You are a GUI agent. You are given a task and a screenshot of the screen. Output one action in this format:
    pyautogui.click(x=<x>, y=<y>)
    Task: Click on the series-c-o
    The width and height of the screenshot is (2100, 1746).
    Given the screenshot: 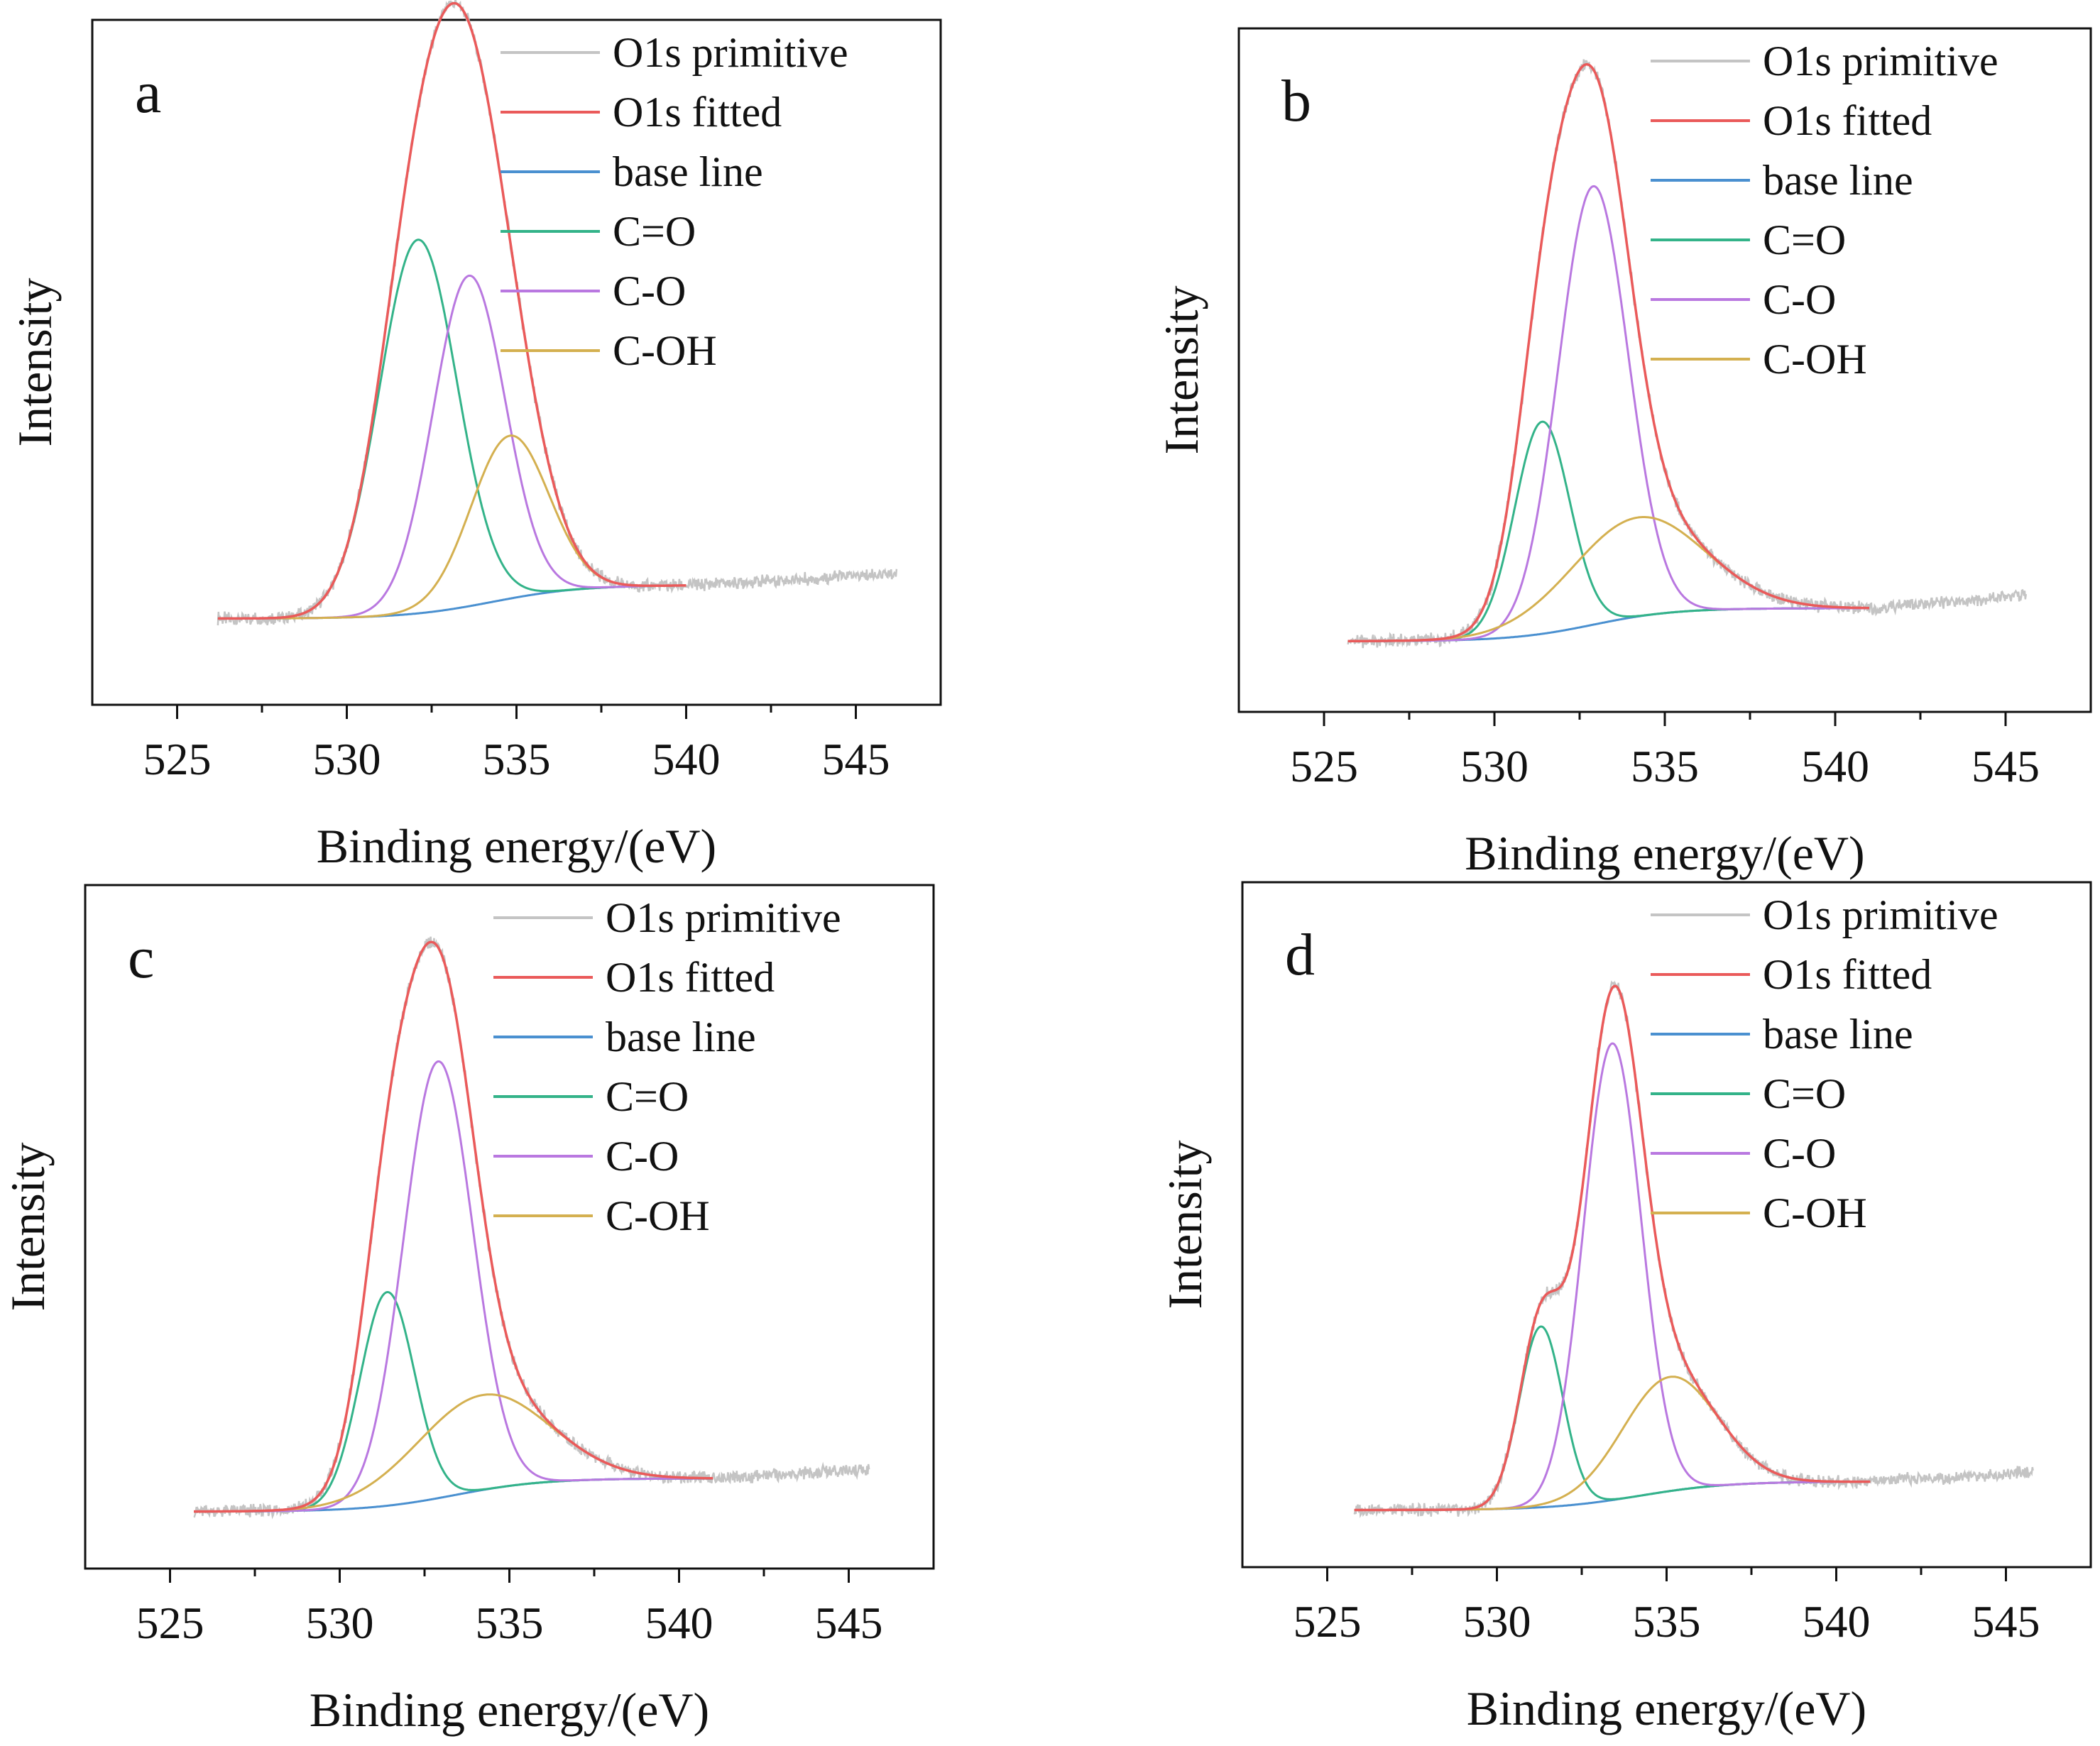 What is the action you would take?
    pyautogui.click(x=453, y=1286)
    